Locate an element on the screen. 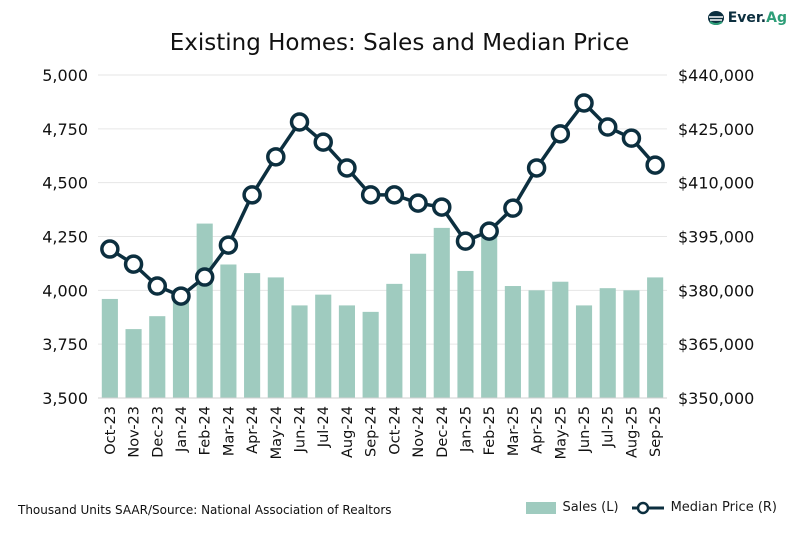  x-tick-label: Nov-23 is located at coordinates (135, 432).